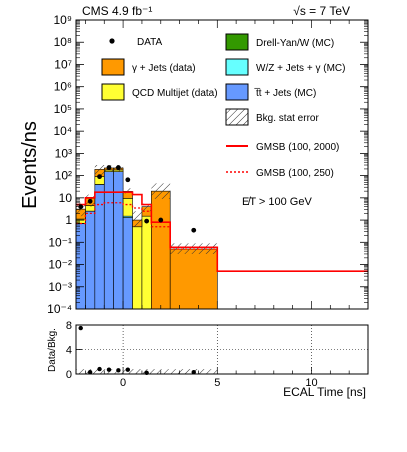 The height and width of the screenshot is (452, 407). What do you see at coordinates (117, 11) in the screenshot?
I see `experiment-label: CMS 4.9 fb⁻¹` at bounding box center [117, 11].